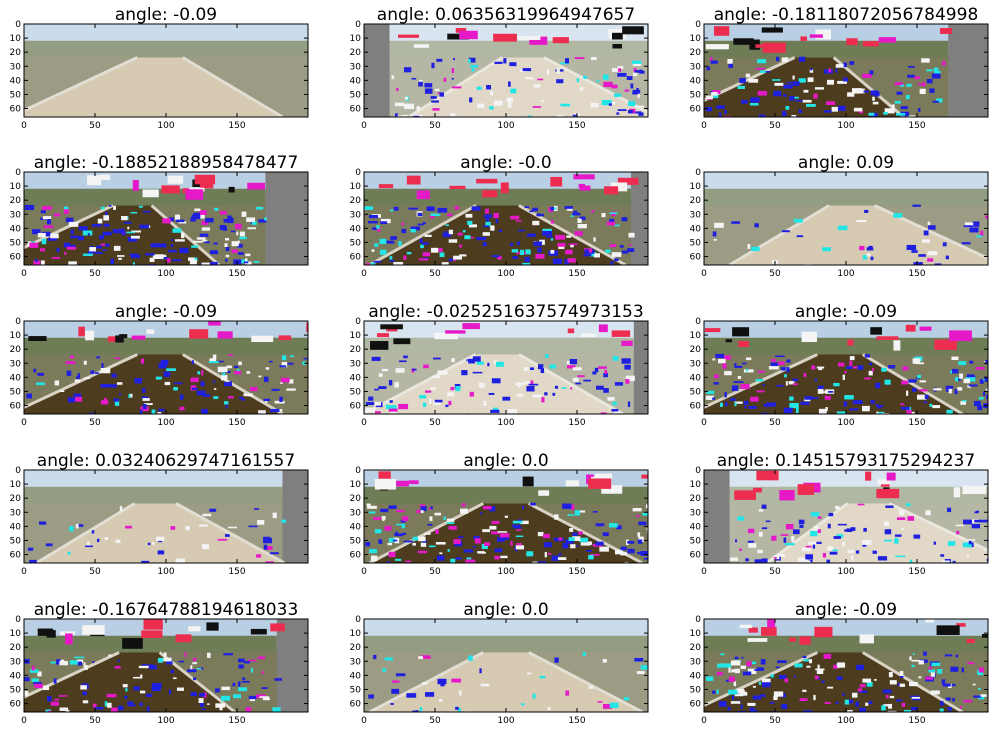 This screenshot has height=734, width=1000. I want to click on y-tick-label: 60, so click(696, 258).